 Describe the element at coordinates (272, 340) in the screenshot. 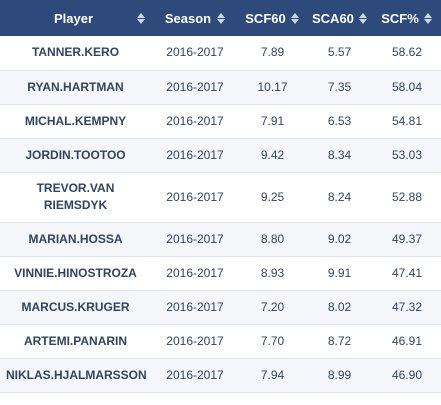

I see `scf60-cell: 7.70` at that location.